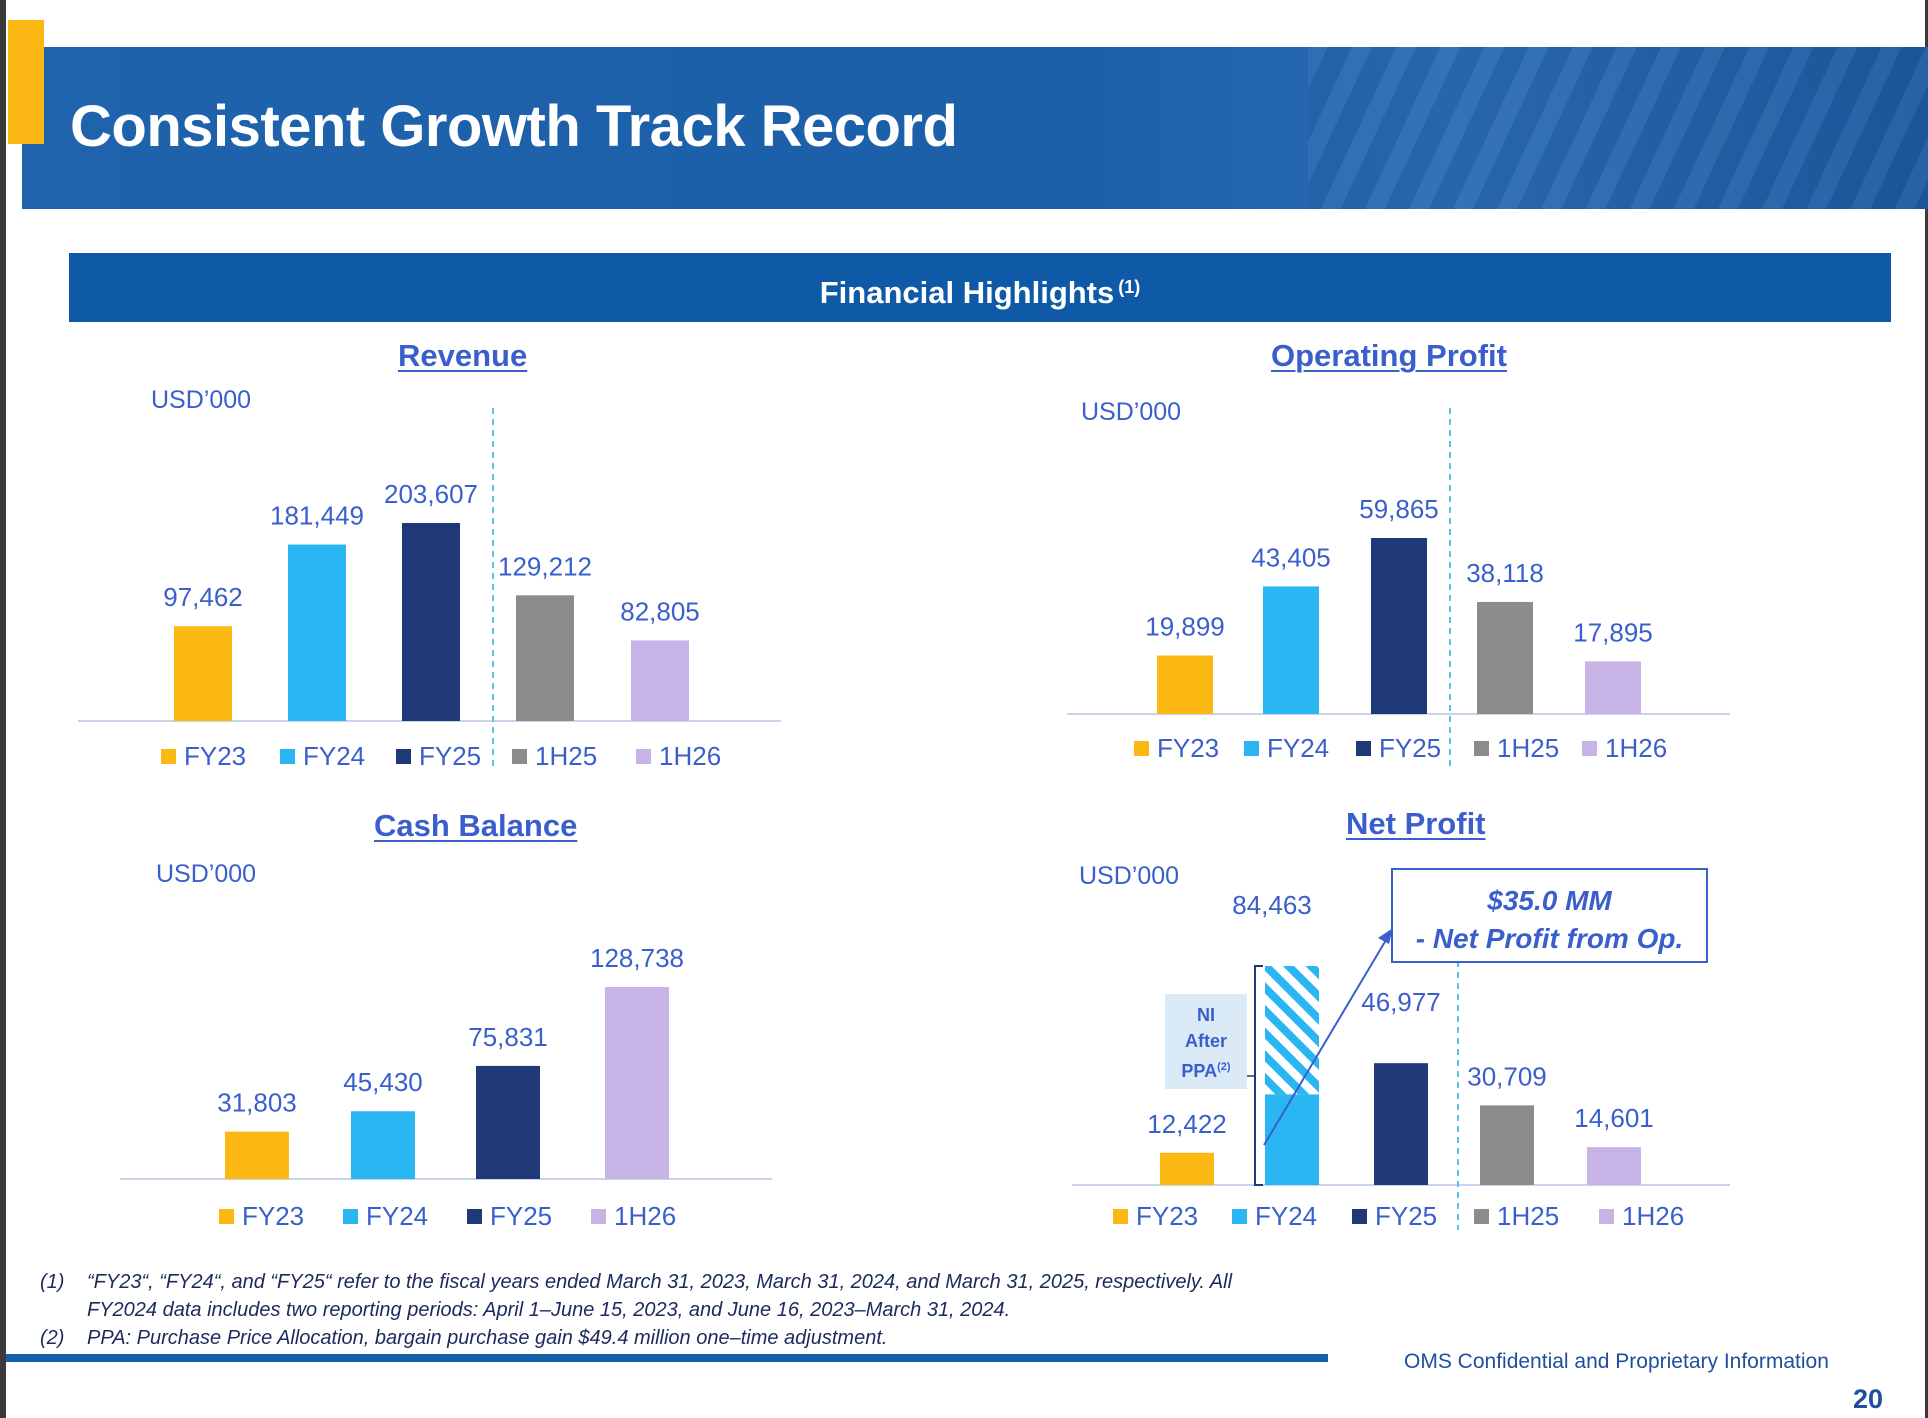 The height and width of the screenshot is (1418, 1928). I want to click on operating-profit-bar-1h26, so click(1613, 687).